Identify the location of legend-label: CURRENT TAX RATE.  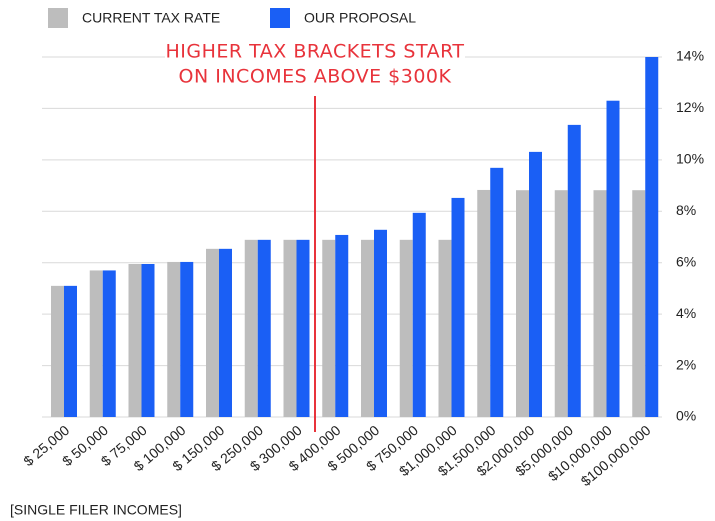
(151, 18).